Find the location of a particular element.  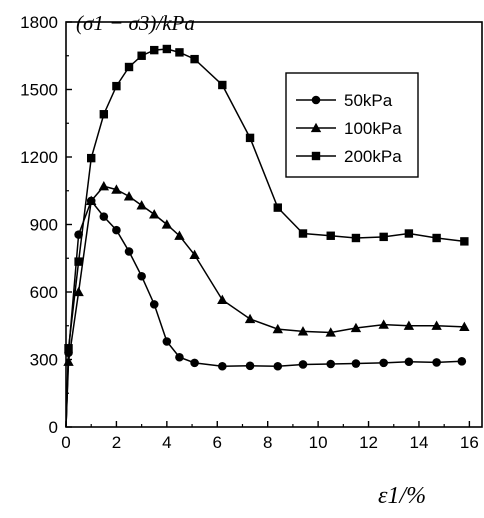

y-tick-label: 1500 is located at coordinates (39, 90).